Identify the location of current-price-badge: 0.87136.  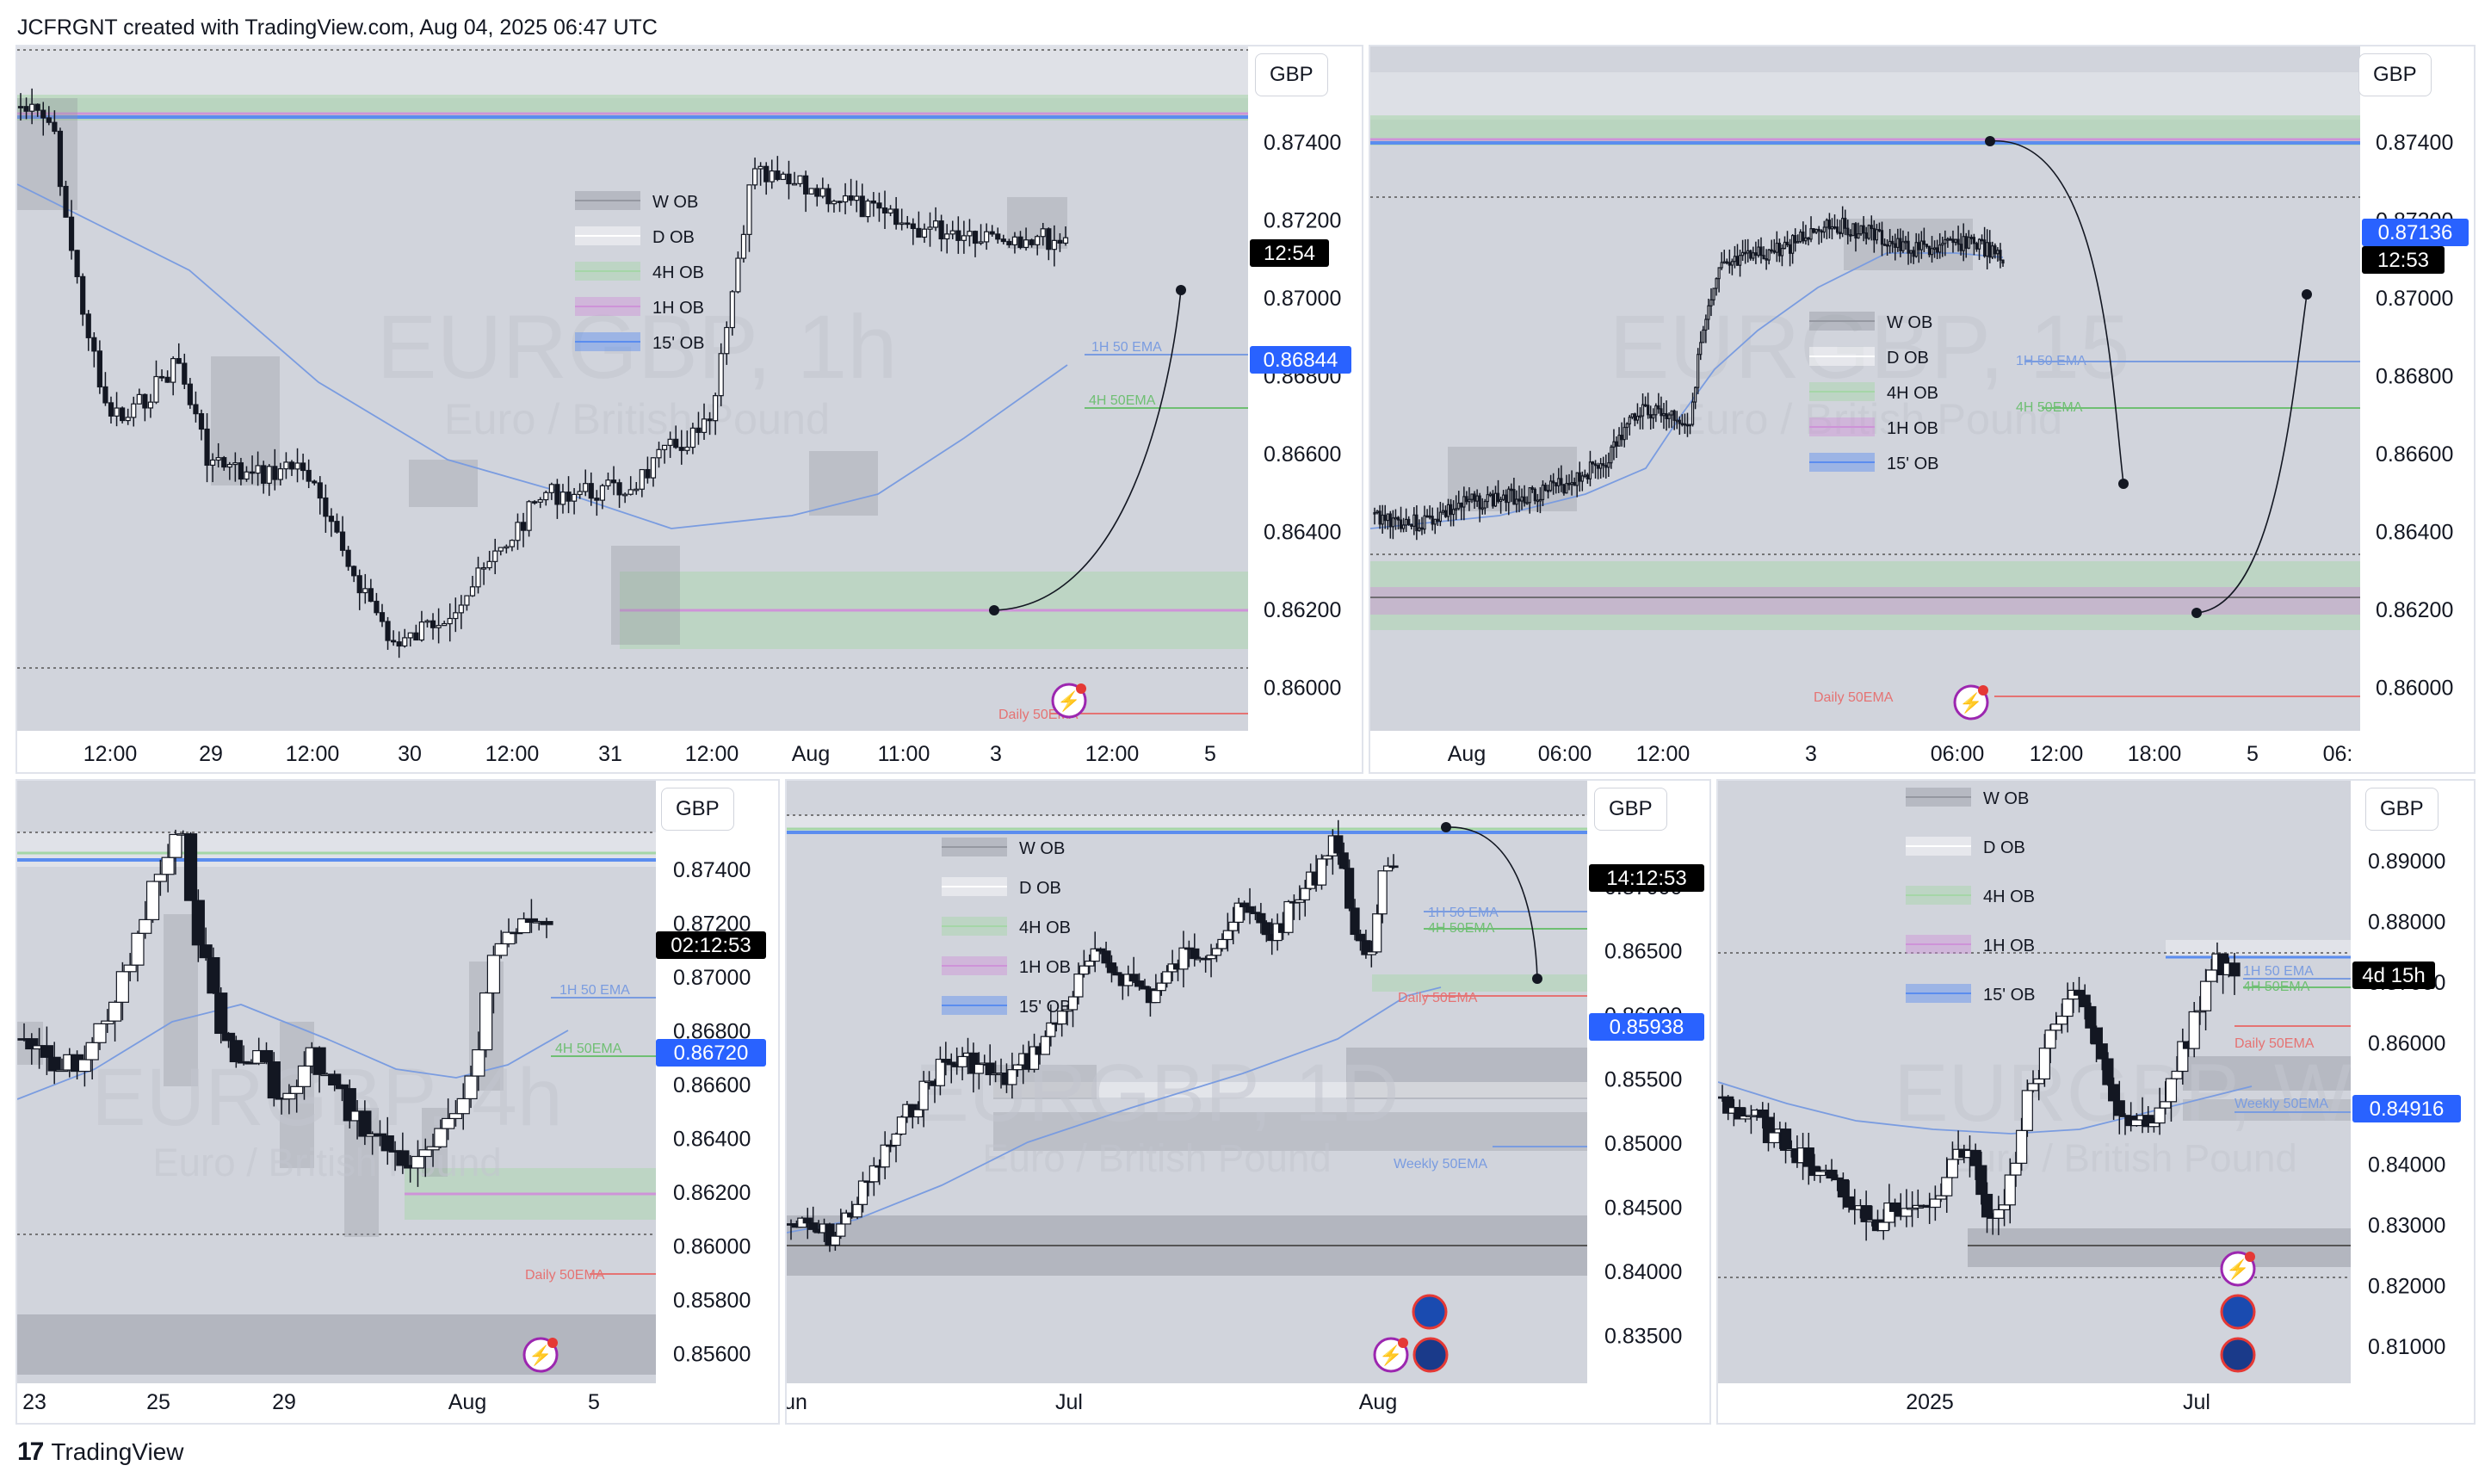
(2415, 232).